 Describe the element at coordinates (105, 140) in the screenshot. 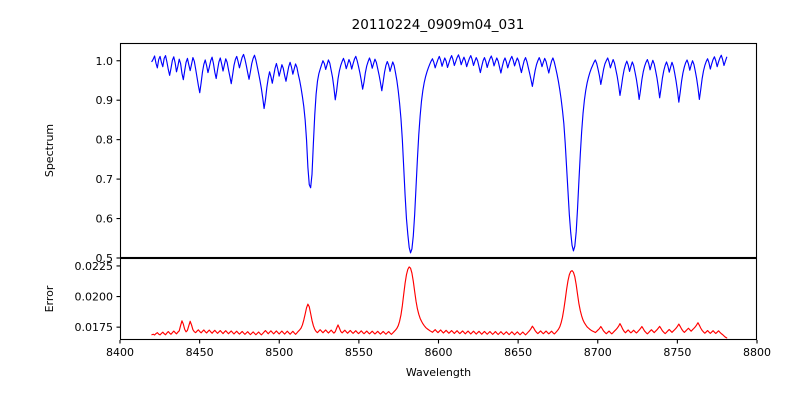

I see `y-tick-label: 0.8` at that location.